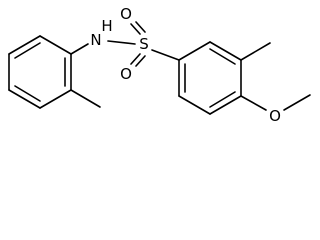  What do you see at coordinates (95, 40) in the screenshot?
I see `atom-label: N` at bounding box center [95, 40].